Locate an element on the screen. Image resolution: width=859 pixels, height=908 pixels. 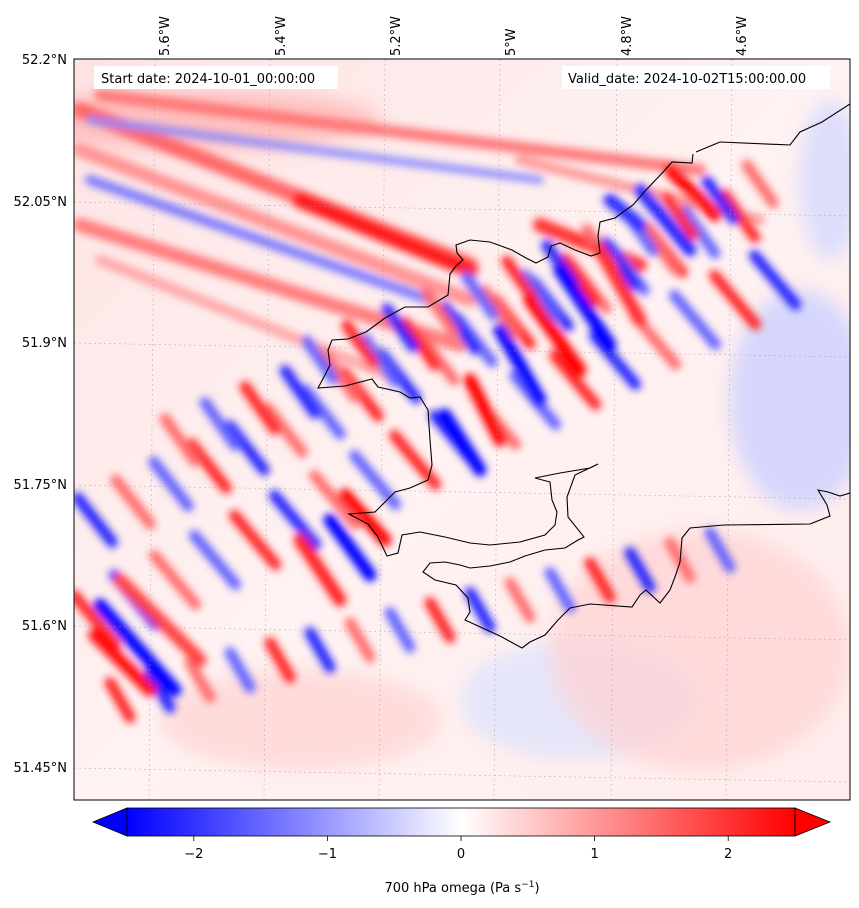
lat-label: 51.75°N is located at coordinates (40, 485).